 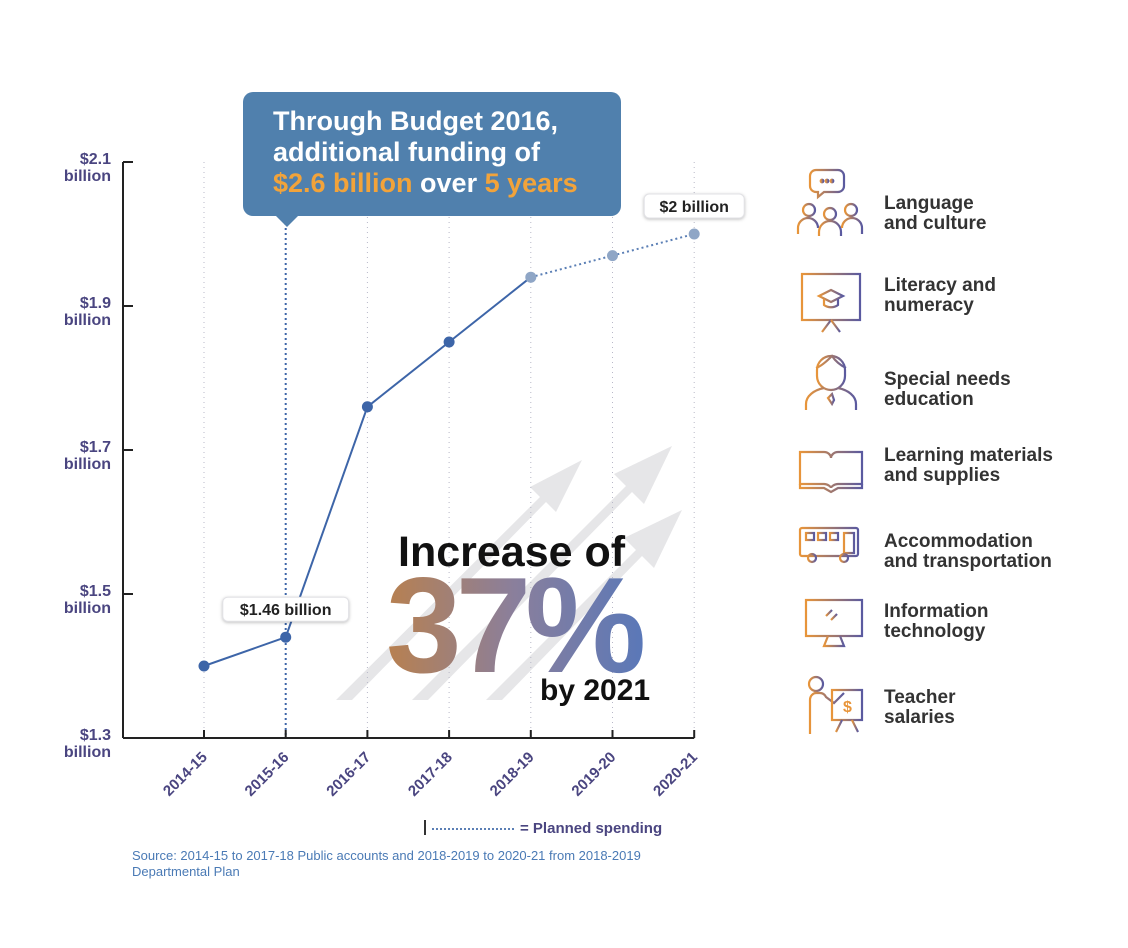 I want to click on x-tick-label: 2014-15, so click(x=185, y=774).